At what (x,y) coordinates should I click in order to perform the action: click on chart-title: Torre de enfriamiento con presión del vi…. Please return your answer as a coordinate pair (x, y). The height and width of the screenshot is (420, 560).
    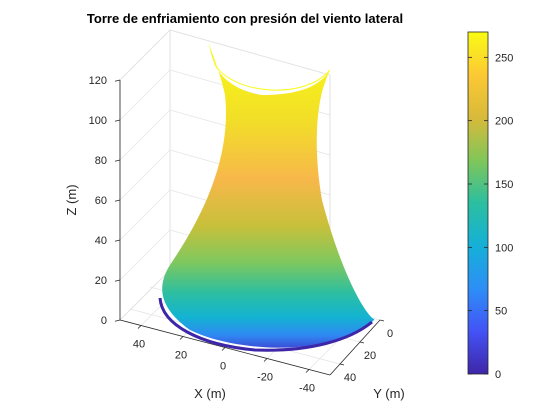
    Looking at the image, I should click on (245, 18).